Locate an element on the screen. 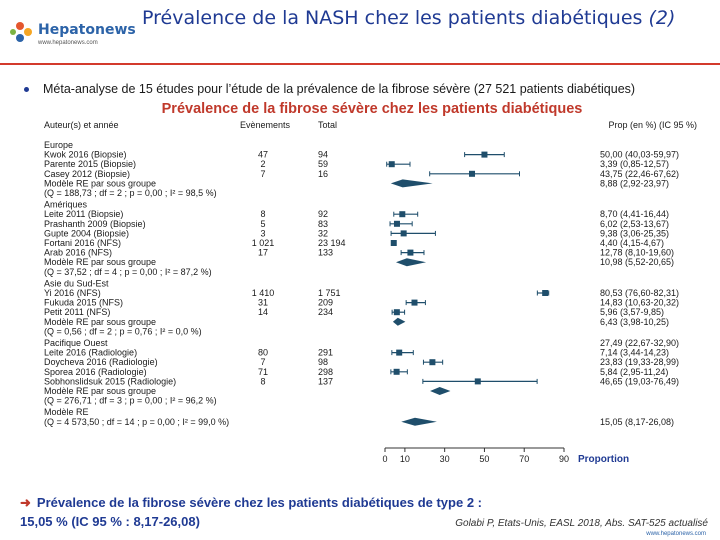  events-cell-10: 3 is located at coordinates (262, 233).